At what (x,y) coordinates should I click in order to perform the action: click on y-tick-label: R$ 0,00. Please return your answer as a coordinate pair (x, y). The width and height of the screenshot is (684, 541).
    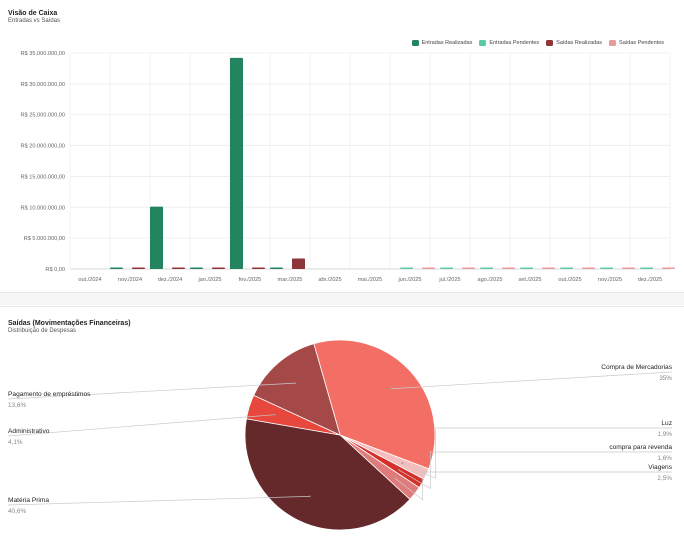
    Looking at the image, I should click on (55, 270).